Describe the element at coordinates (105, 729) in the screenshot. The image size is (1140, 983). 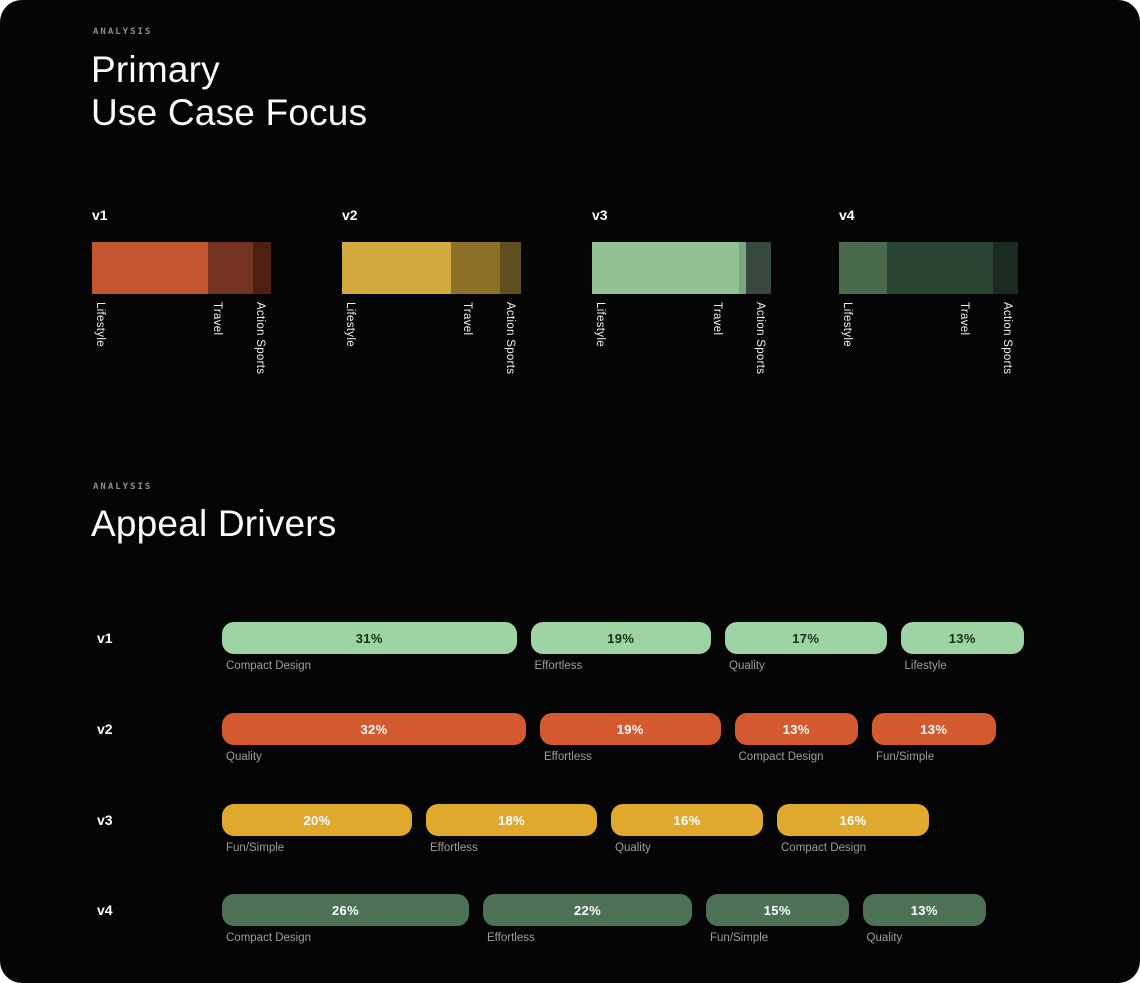
I see `row-label: v2` at that location.